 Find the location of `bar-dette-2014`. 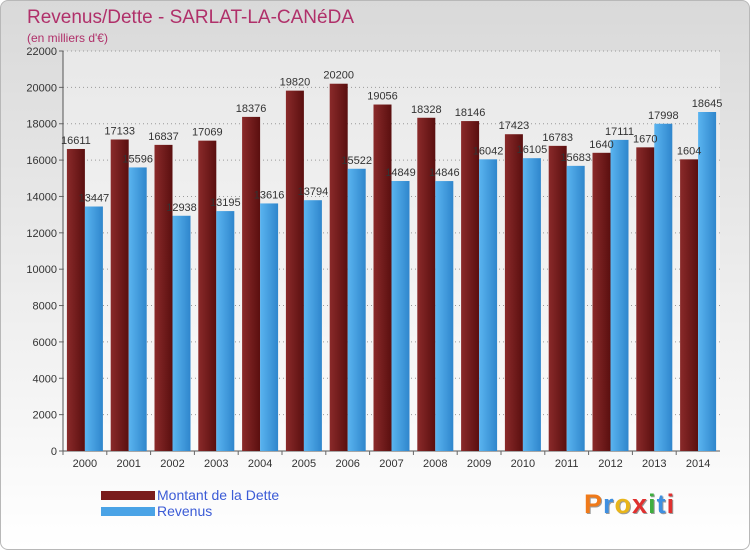

bar-dette-2014 is located at coordinates (689, 305).